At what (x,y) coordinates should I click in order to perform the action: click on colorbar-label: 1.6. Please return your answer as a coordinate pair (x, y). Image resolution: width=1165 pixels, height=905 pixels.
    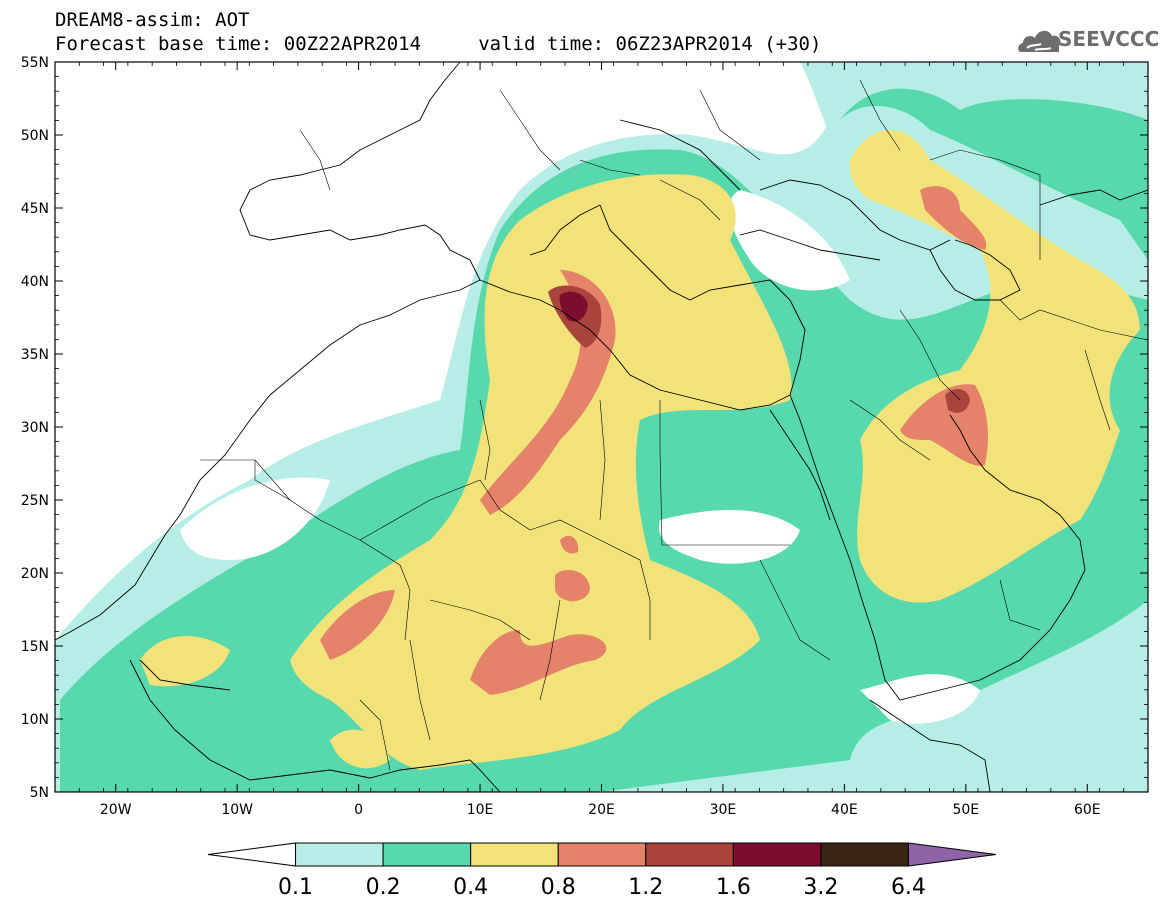
    Looking at the image, I should click on (733, 887).